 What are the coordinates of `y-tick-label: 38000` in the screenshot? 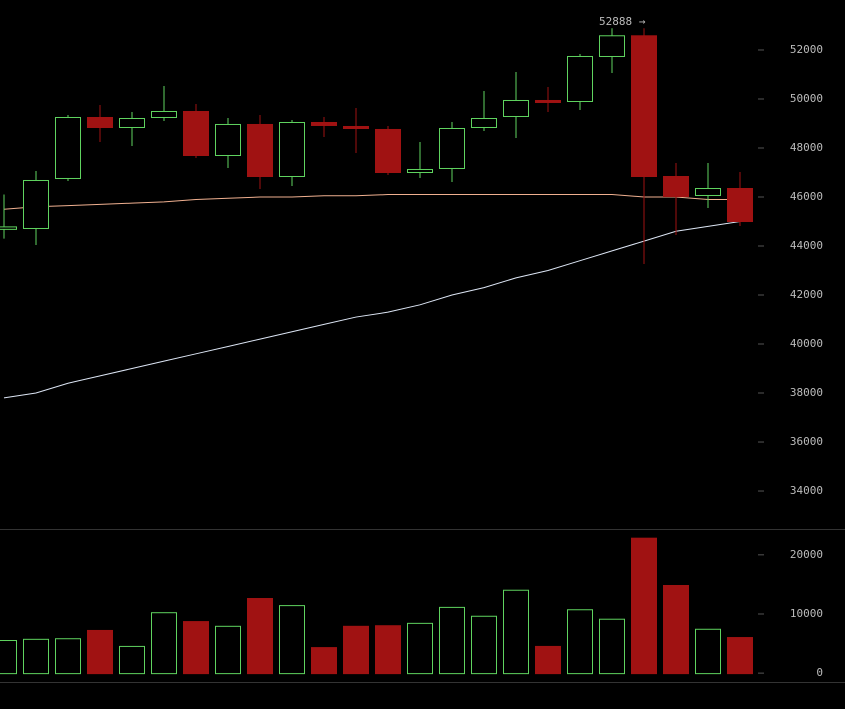 It's located at (806, 392).